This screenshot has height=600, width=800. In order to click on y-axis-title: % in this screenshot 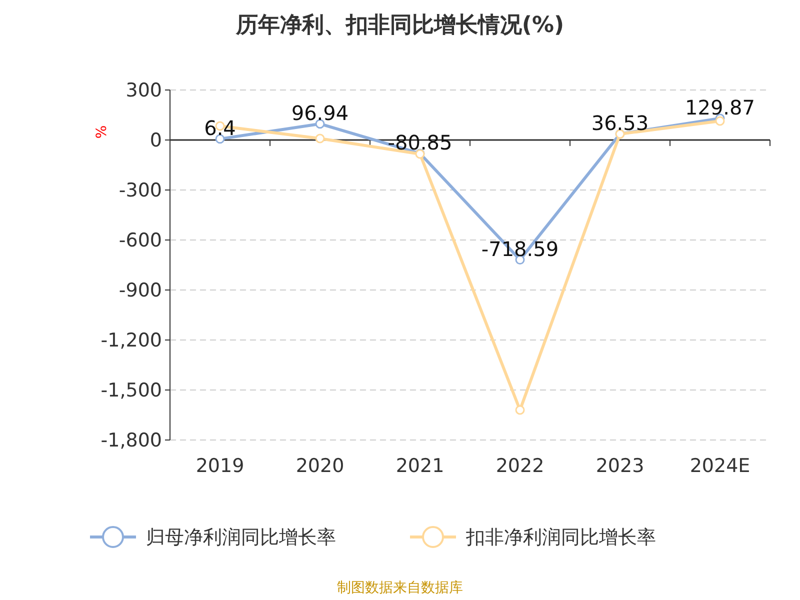, I will do `click(102, 132)`.